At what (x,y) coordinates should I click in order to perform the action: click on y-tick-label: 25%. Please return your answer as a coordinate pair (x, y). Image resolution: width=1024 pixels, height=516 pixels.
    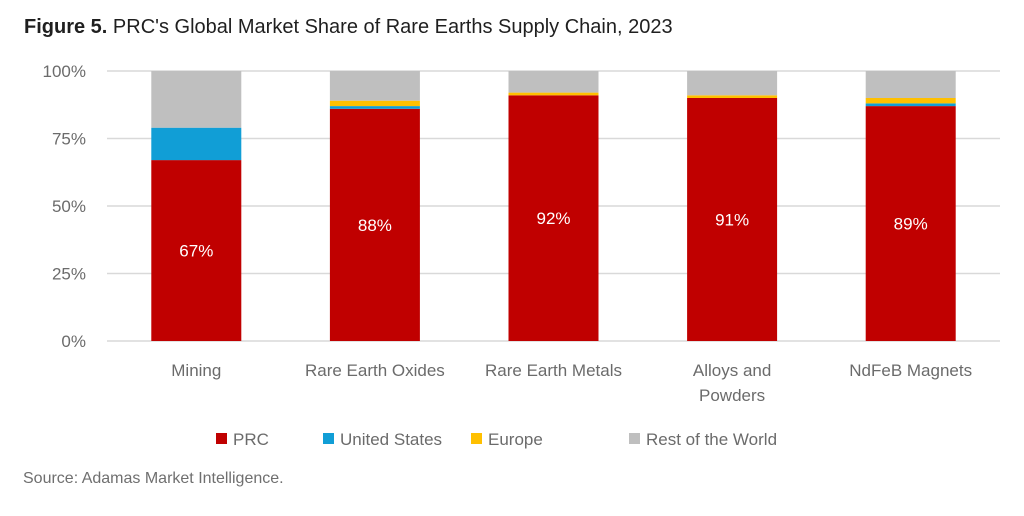
    Looking at the image, I should click on (69, 274).